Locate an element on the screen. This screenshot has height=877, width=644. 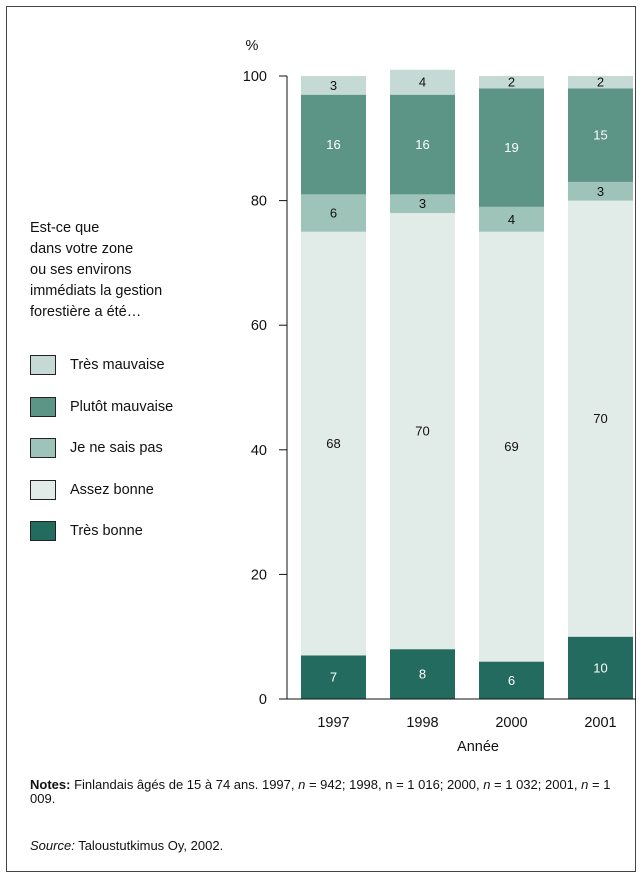
source: Source: Taloustutkimus Oy, 2002. is located at coordinates (126, 845).